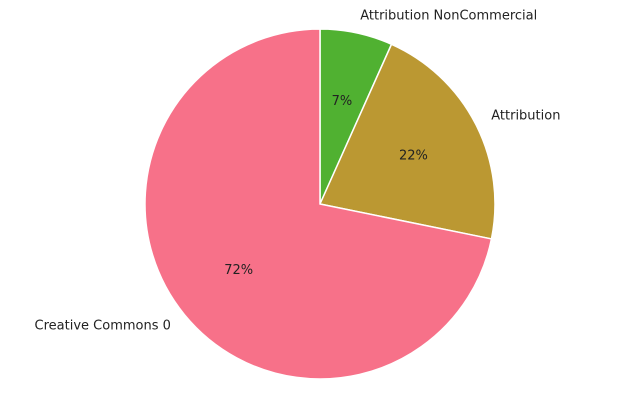 The width and height of the screenshot is (640, 407). What do you see at coordinates (413, 156) in the screenshot?
I see `slice-percent-1: 22%` at bounding box center [413, 156].